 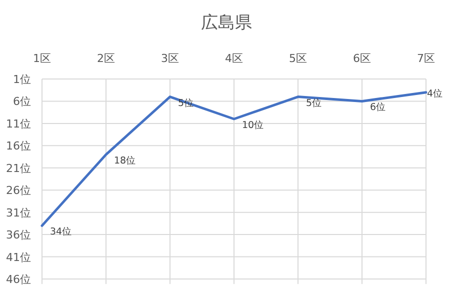 I want to click on data-label: 34位, so click(x=61, y=232).